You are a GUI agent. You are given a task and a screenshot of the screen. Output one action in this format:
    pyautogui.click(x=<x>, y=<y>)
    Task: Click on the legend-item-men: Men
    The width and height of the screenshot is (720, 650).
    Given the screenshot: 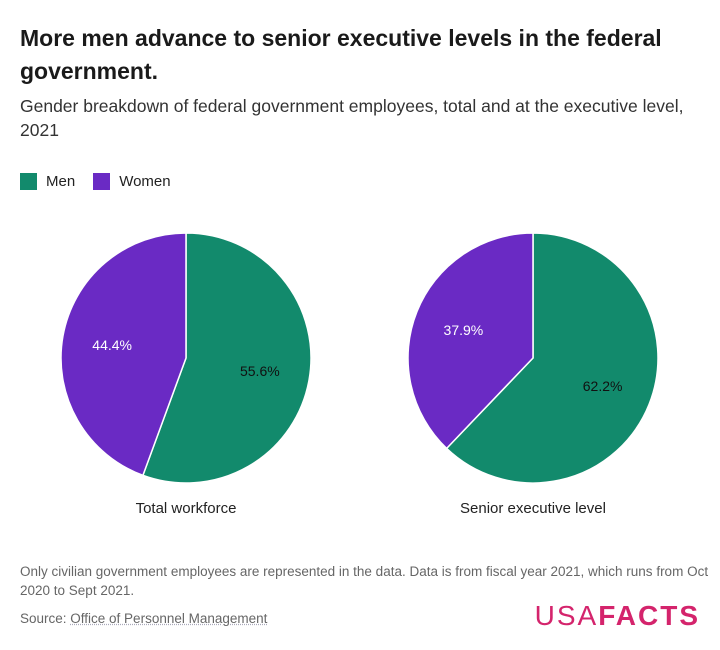 What is the action you would take?
    pyautogui.click(x=47, y=181)
    